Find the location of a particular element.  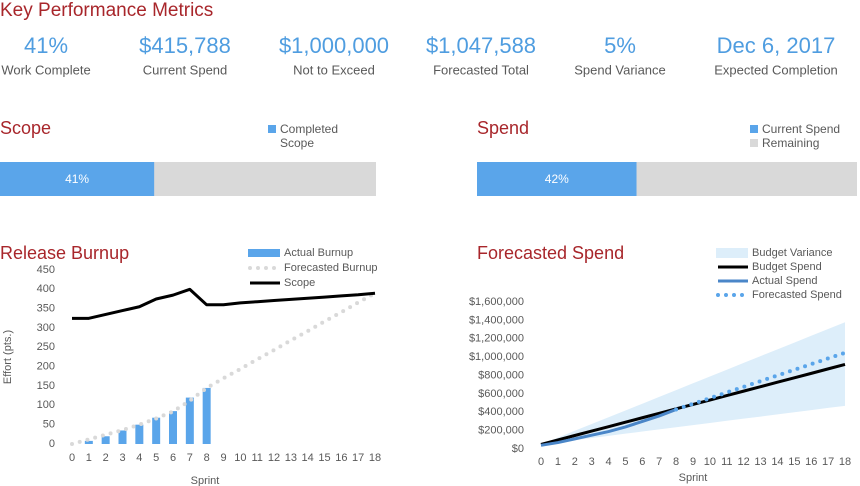

chart-title: Forecasted Spend is located at coordinates (550, 253).